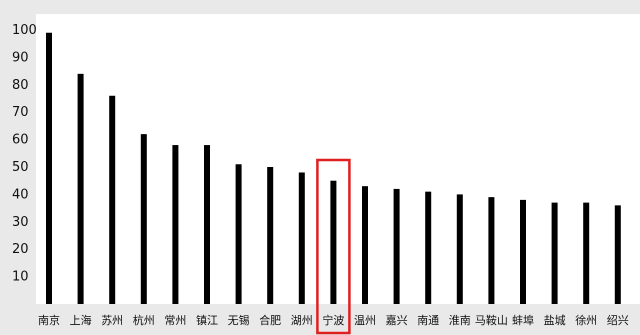  What do you see at coordinates (428, 320) in the screenshot?
I see `x-tick-label: 南通` at bounding box center [428, 320].